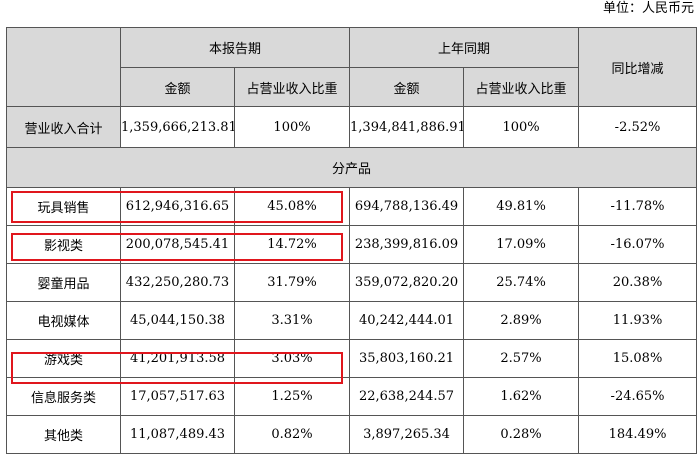  Describe the element at coordinates (63, 127) in the screenshot. I see `total-label: 营业收入合计` at that location.